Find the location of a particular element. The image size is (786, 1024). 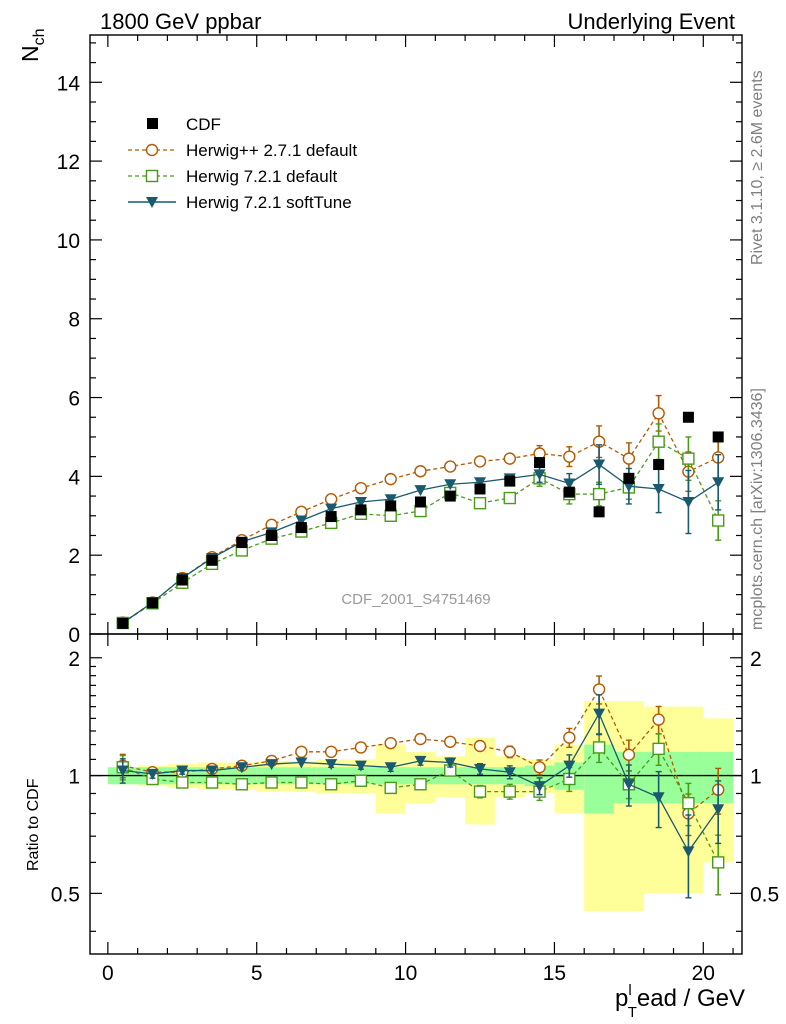

y-main-tick-label-14: 14 is located at coordinates (69, 83).